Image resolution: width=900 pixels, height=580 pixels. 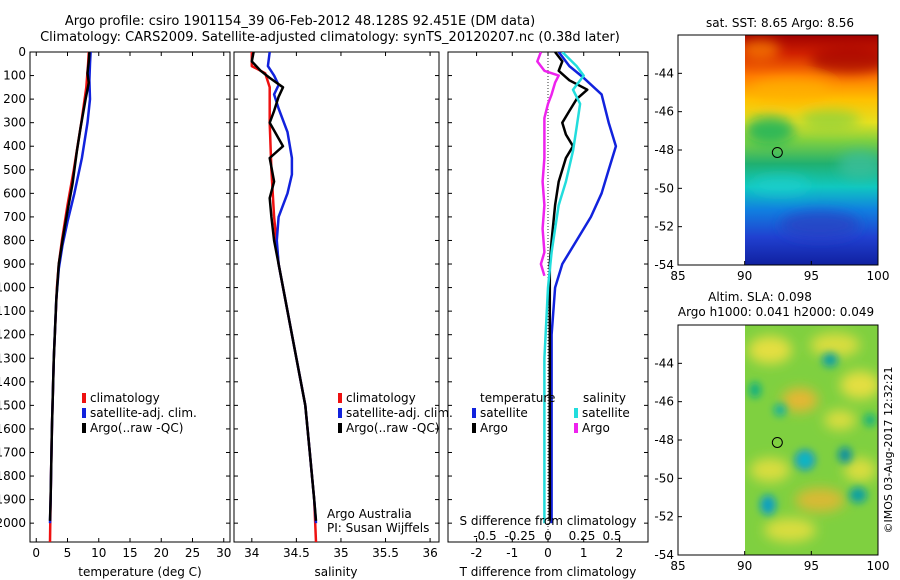 What do you see at coordinates (13, 405) in the screenshot?
I see `depth-tick-label: 1500` at bounding box center [13, 405].